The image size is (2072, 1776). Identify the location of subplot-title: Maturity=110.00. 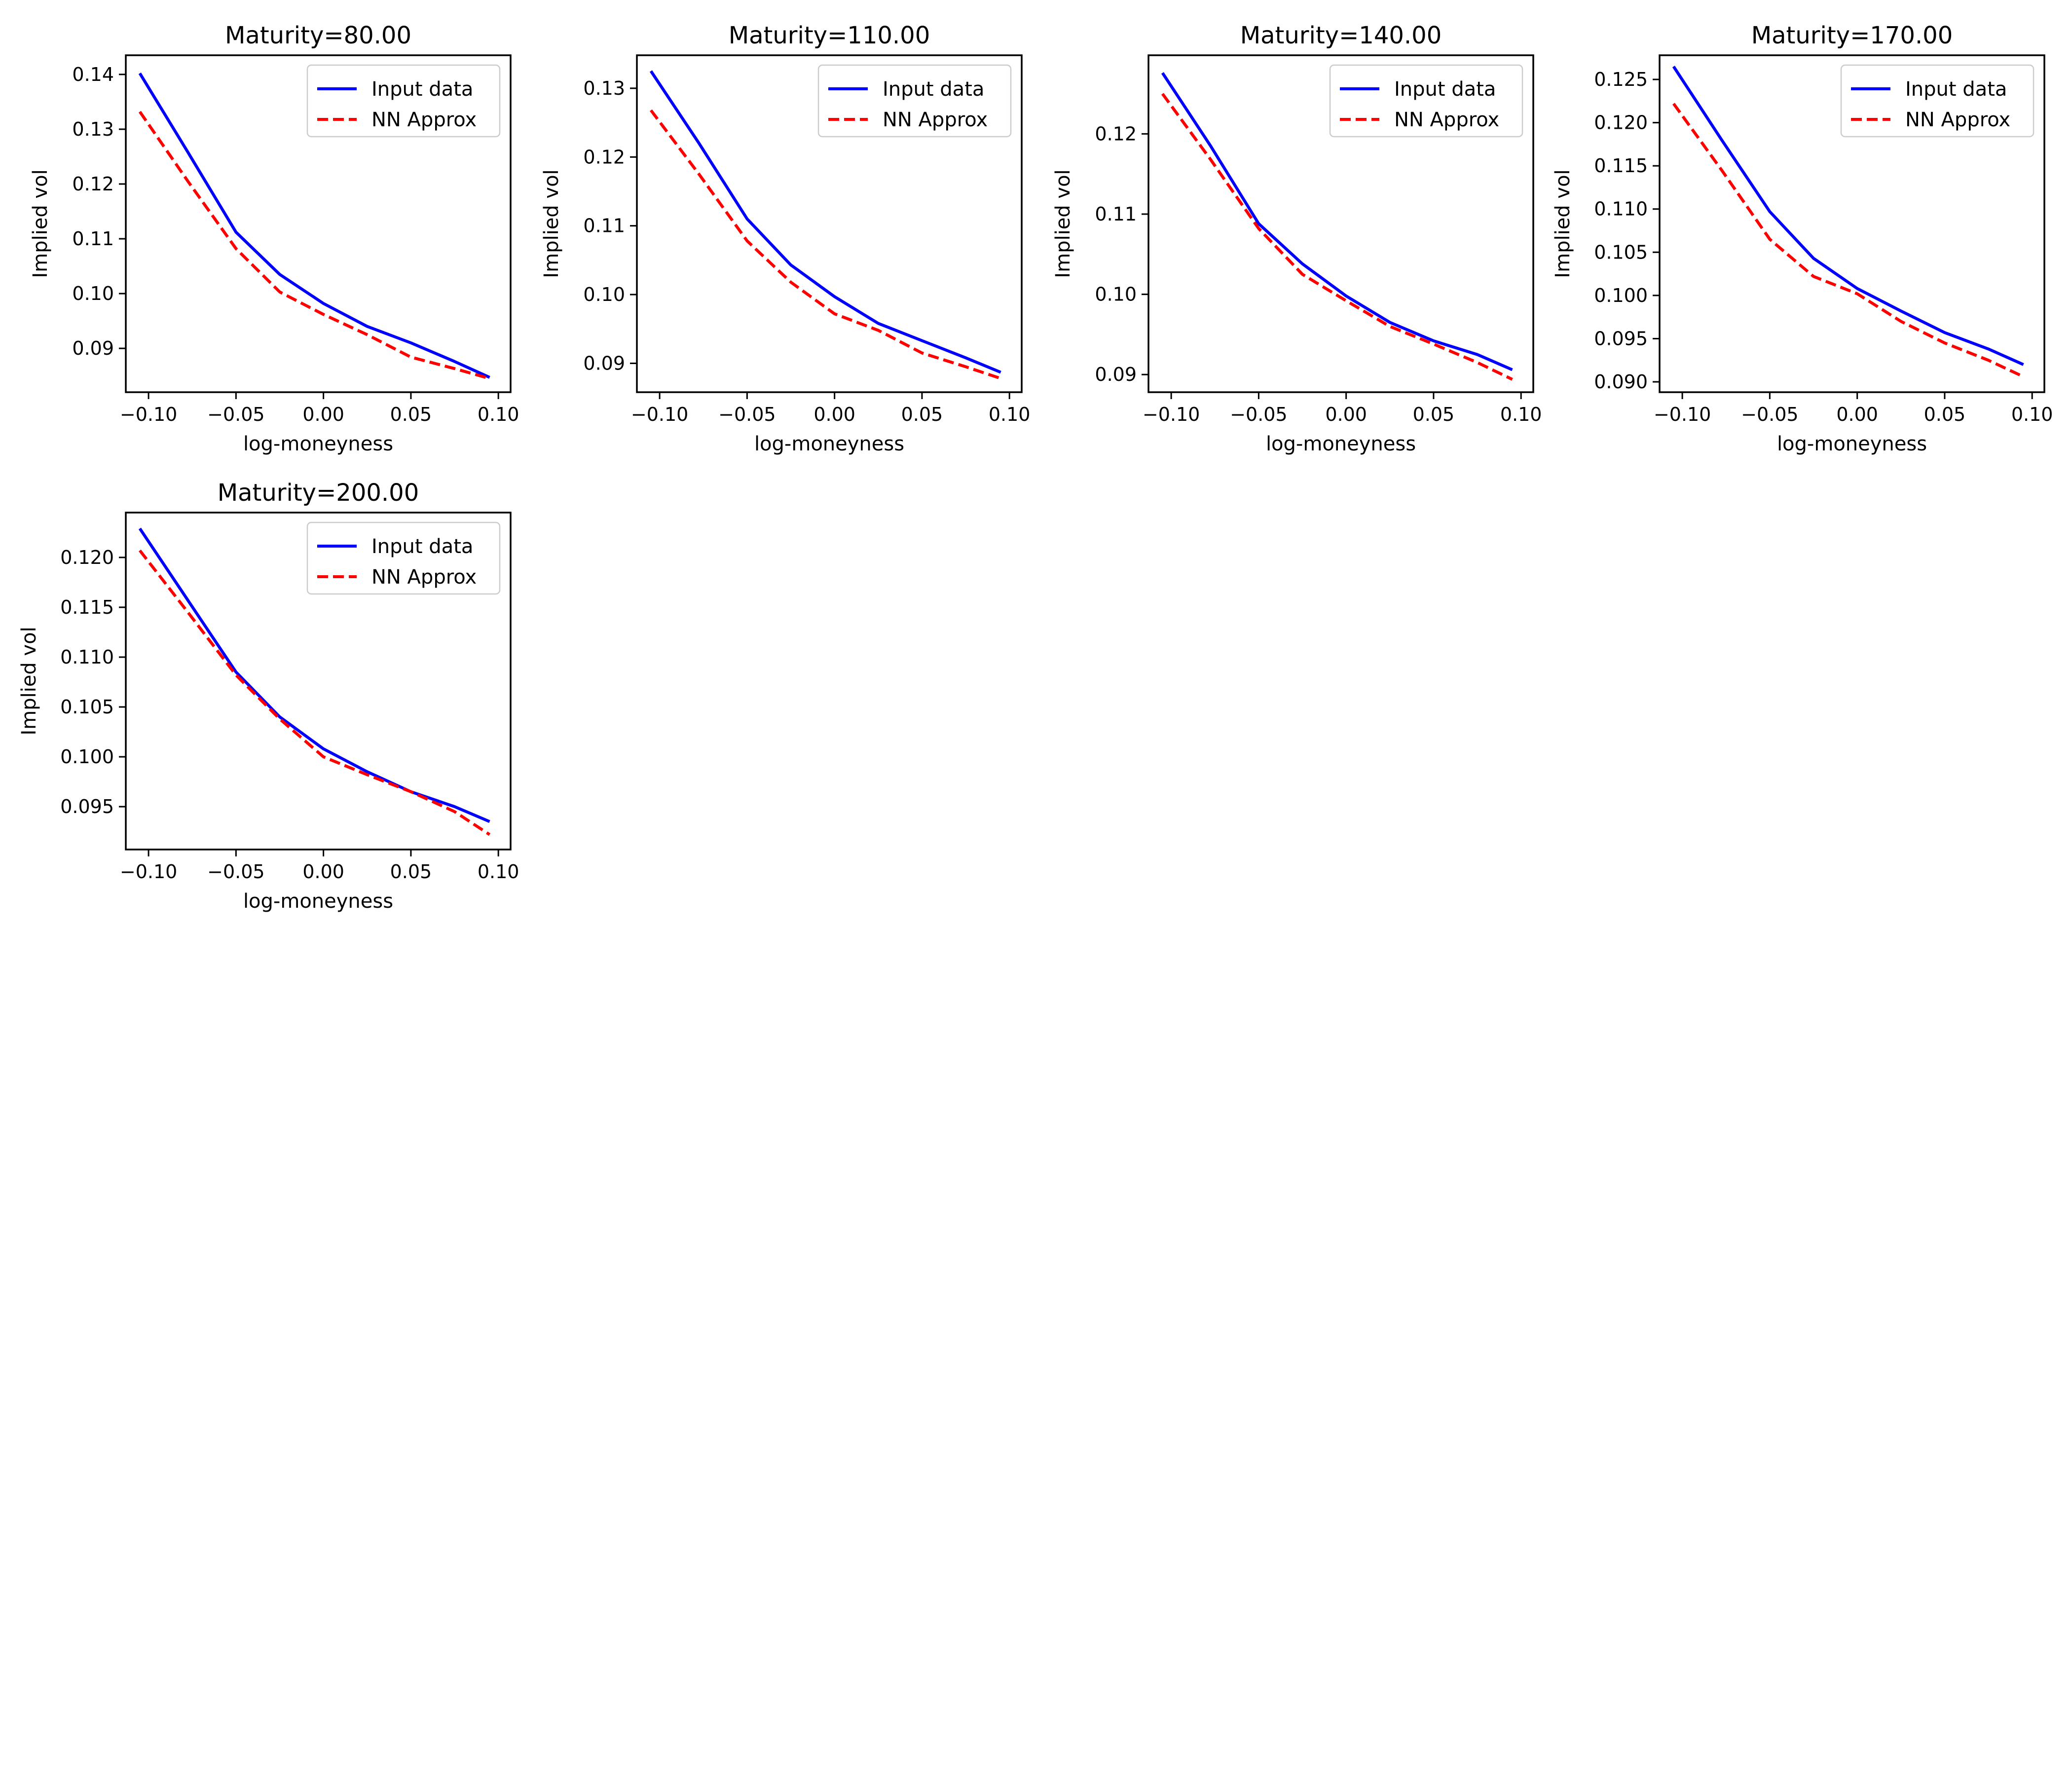
(829, 36).